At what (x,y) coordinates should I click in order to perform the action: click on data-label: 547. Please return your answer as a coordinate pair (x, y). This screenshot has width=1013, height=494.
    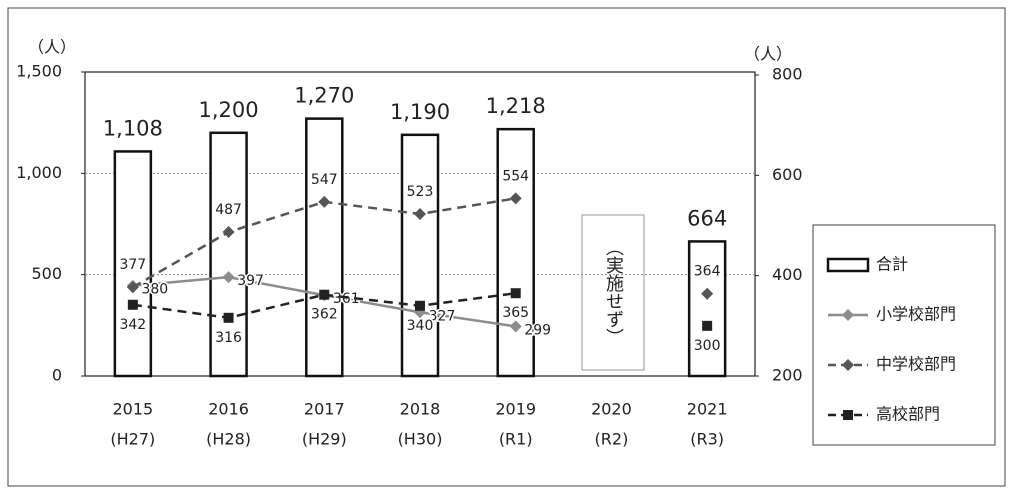
    Looking at the image, I should click on (324, 180).